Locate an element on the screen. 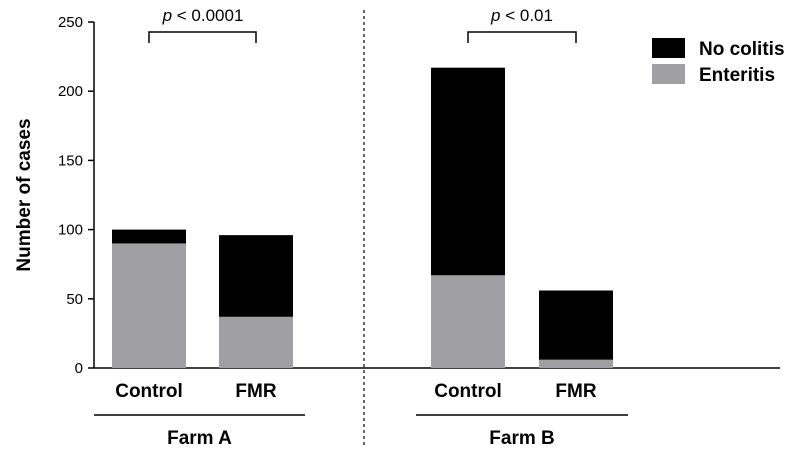 The image size is (807, 454). y-tick-label: 100 is located at coordinates (70, 230).